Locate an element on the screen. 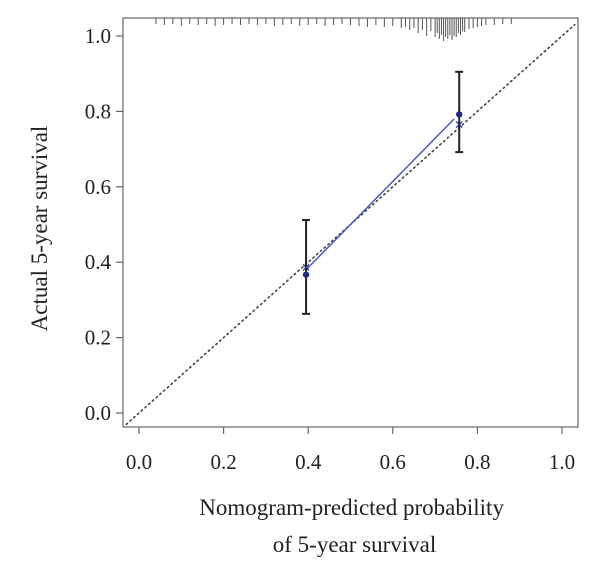  calibration-points is located at coordinates (382, 194).